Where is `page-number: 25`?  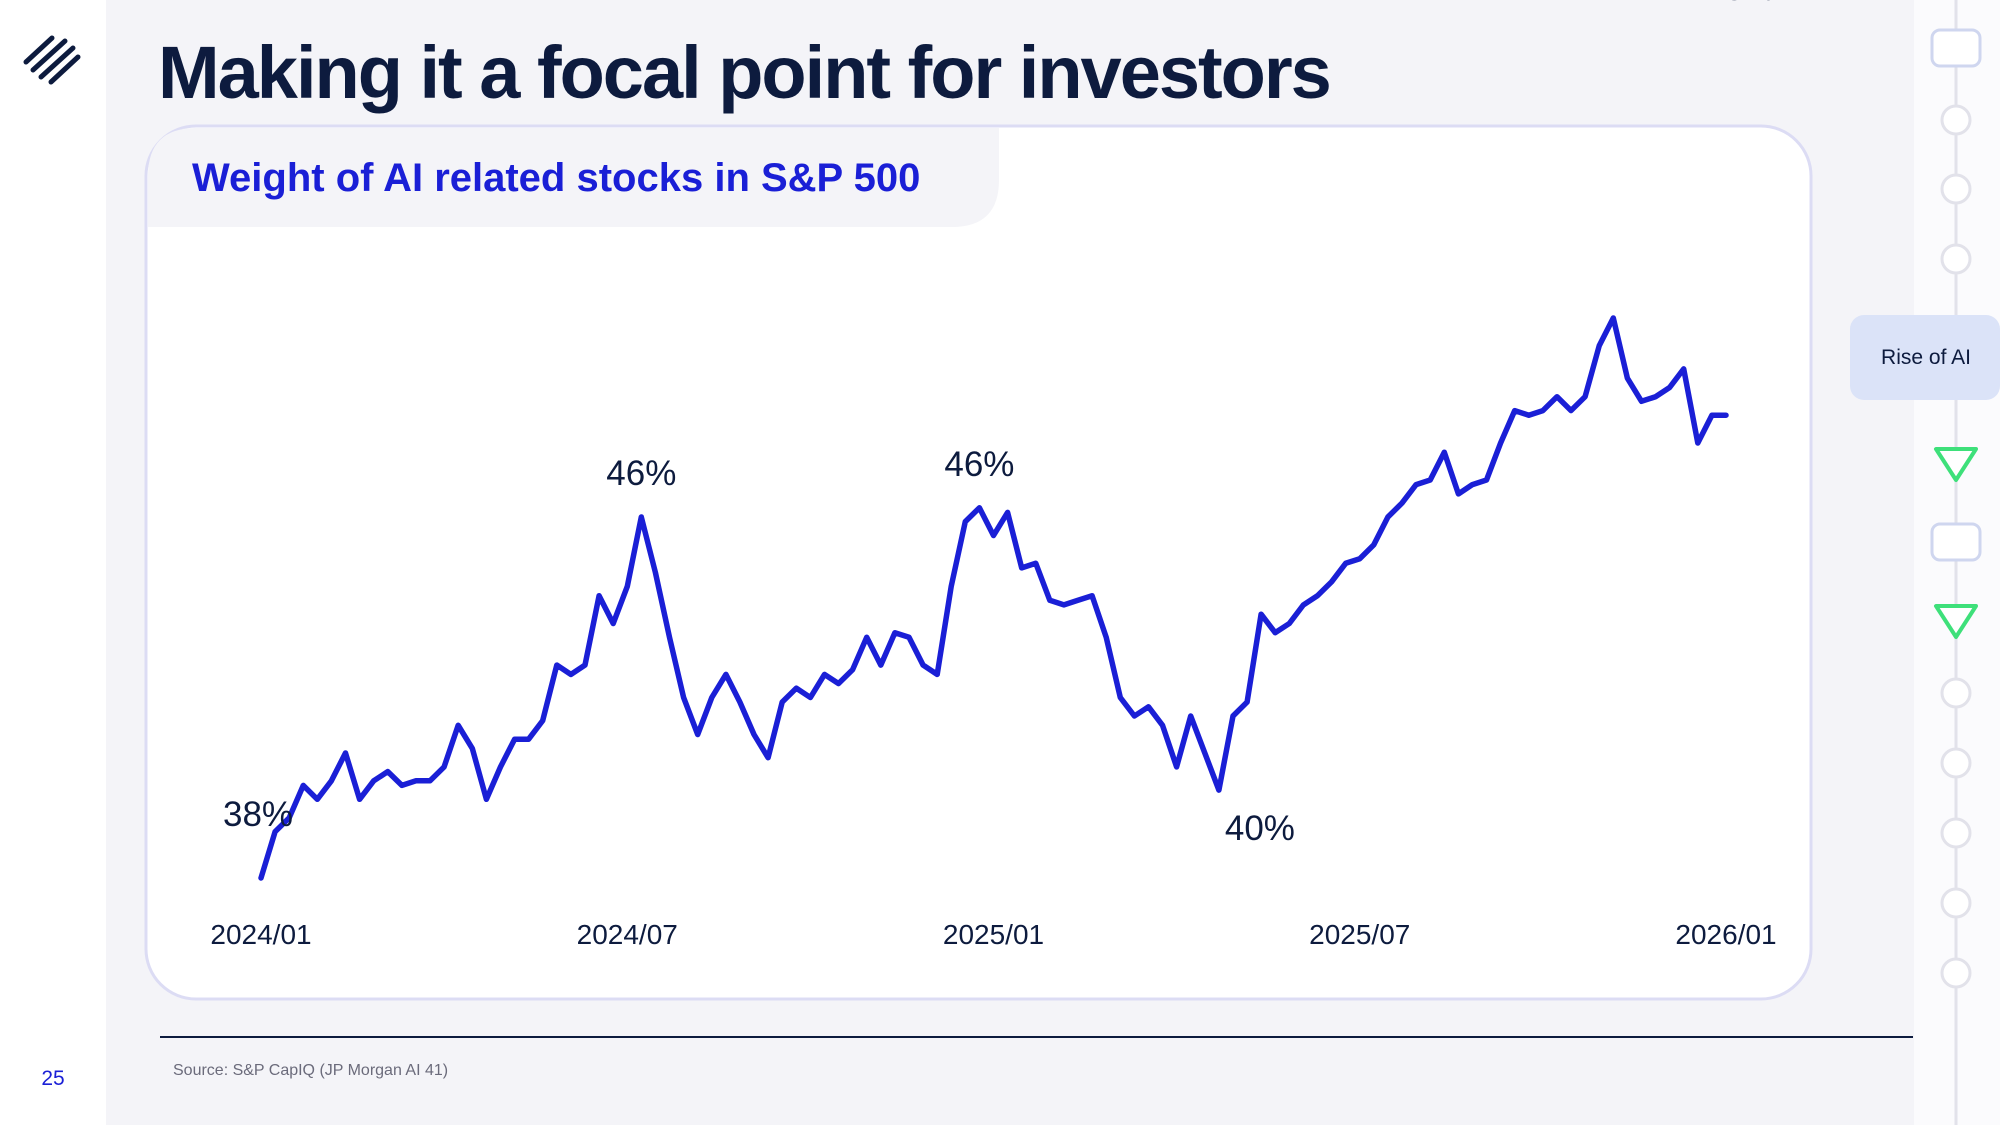
page-number: 25 is located at coordinates (52, 1078).